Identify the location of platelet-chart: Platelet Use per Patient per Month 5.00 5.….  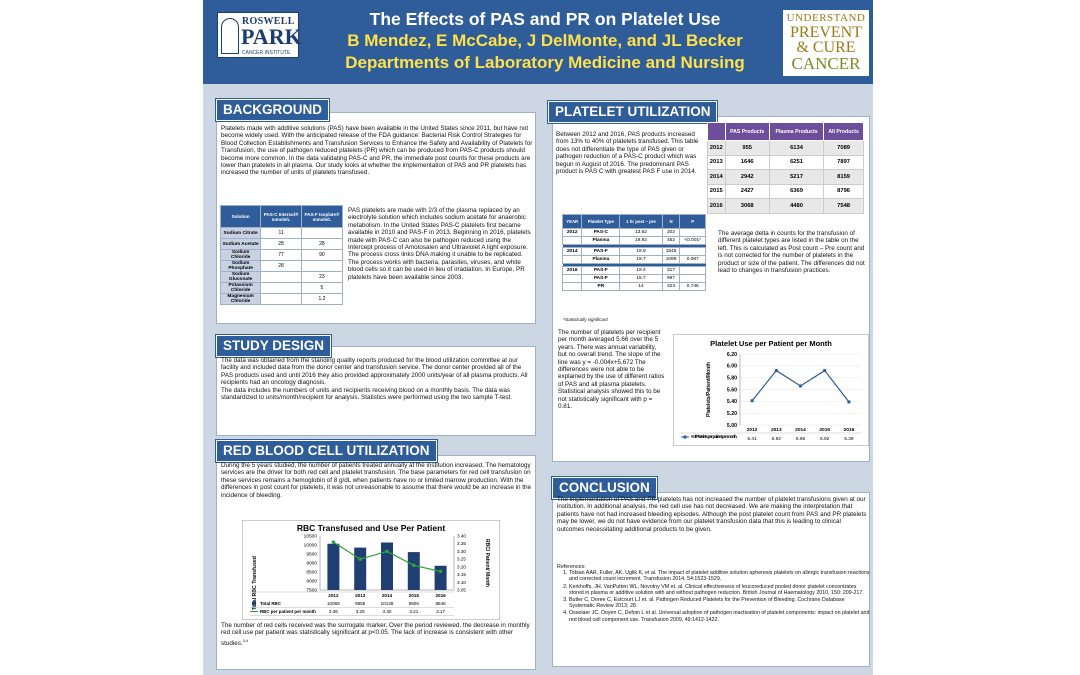
(771, 390).